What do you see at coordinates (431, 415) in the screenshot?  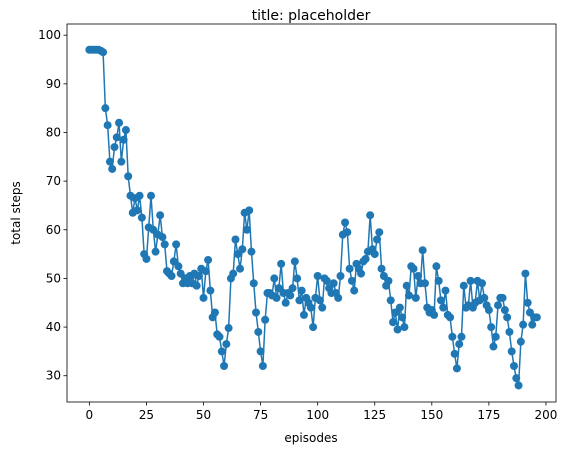 I see `x-tick-label: 150` at bounding box center [431, 415].